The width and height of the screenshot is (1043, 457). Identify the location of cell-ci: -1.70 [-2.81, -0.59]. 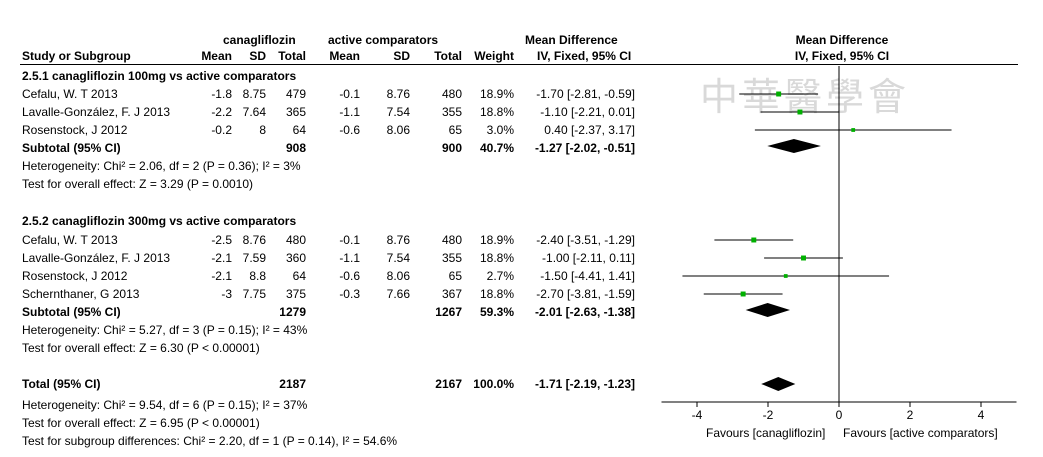
(585, 94).